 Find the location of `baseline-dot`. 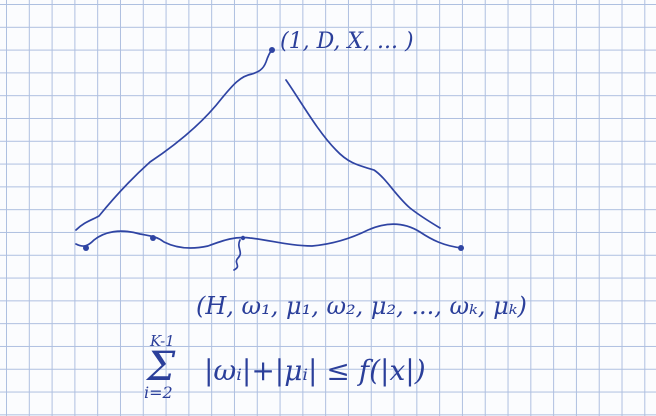

baseline-dot is located at coordinates (153, 238).